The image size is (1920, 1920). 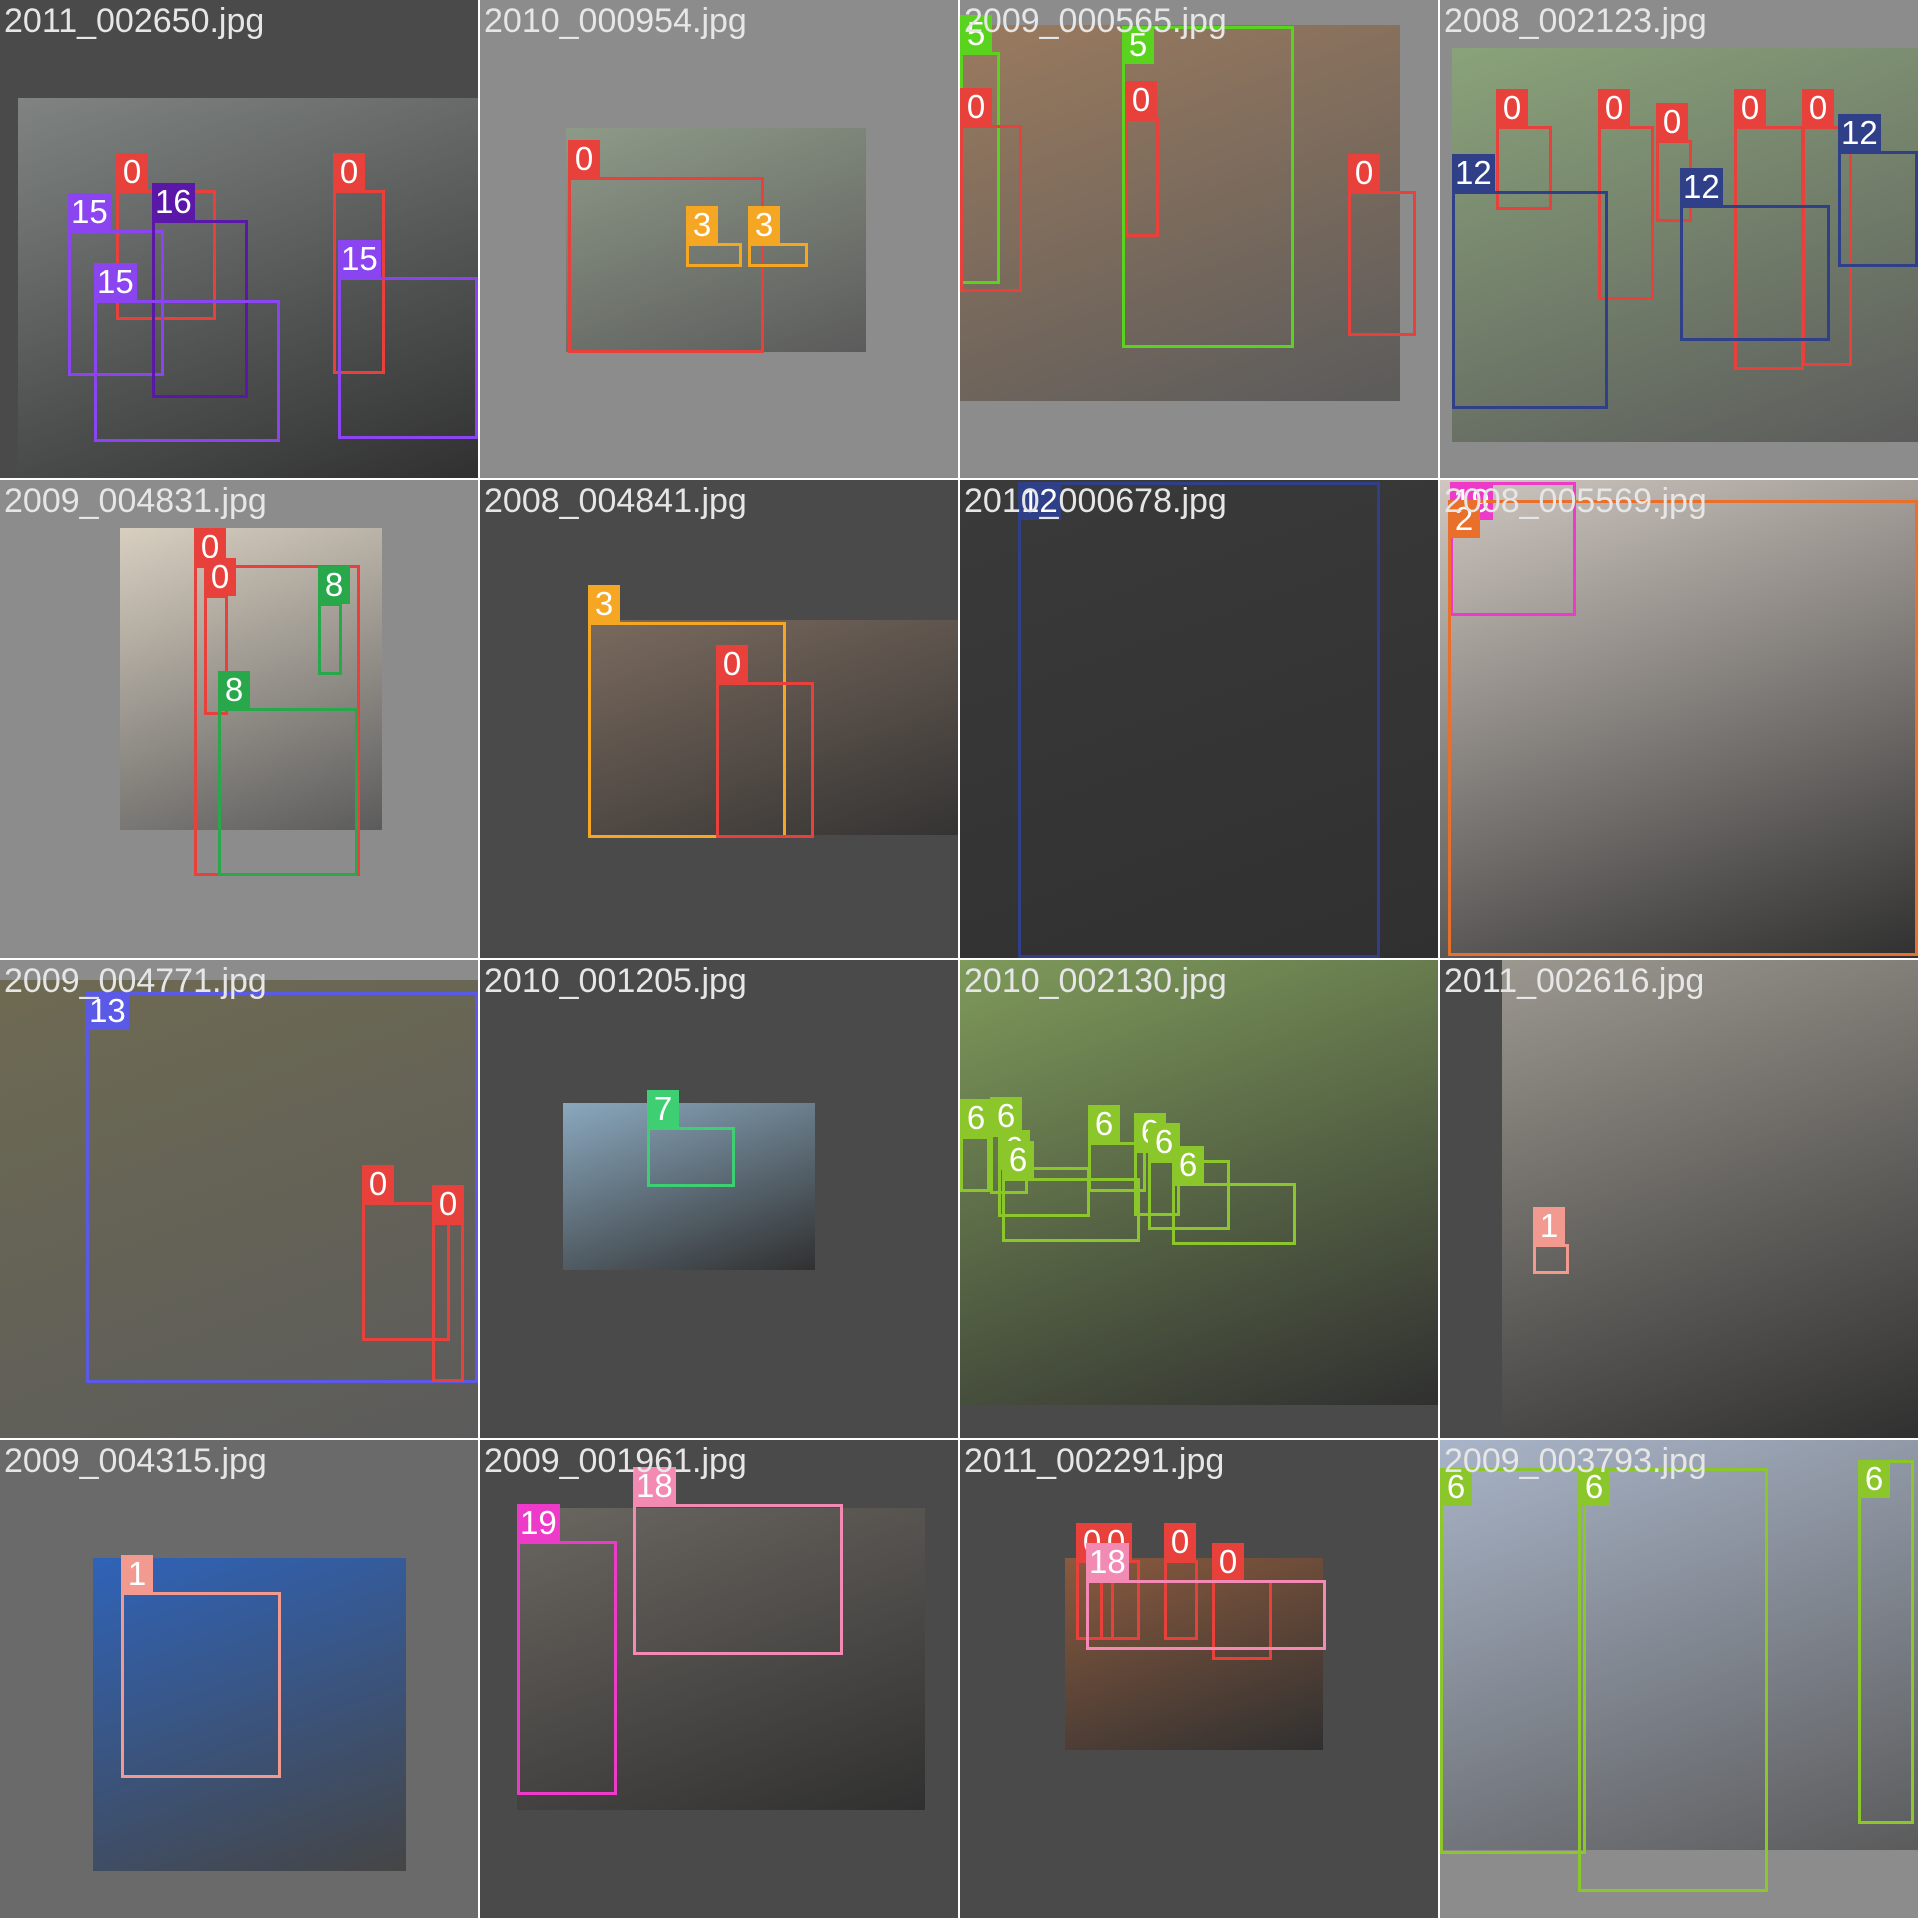 I want to click on filename-label: 2010_000954.jpg, so click(x=615, y=21).